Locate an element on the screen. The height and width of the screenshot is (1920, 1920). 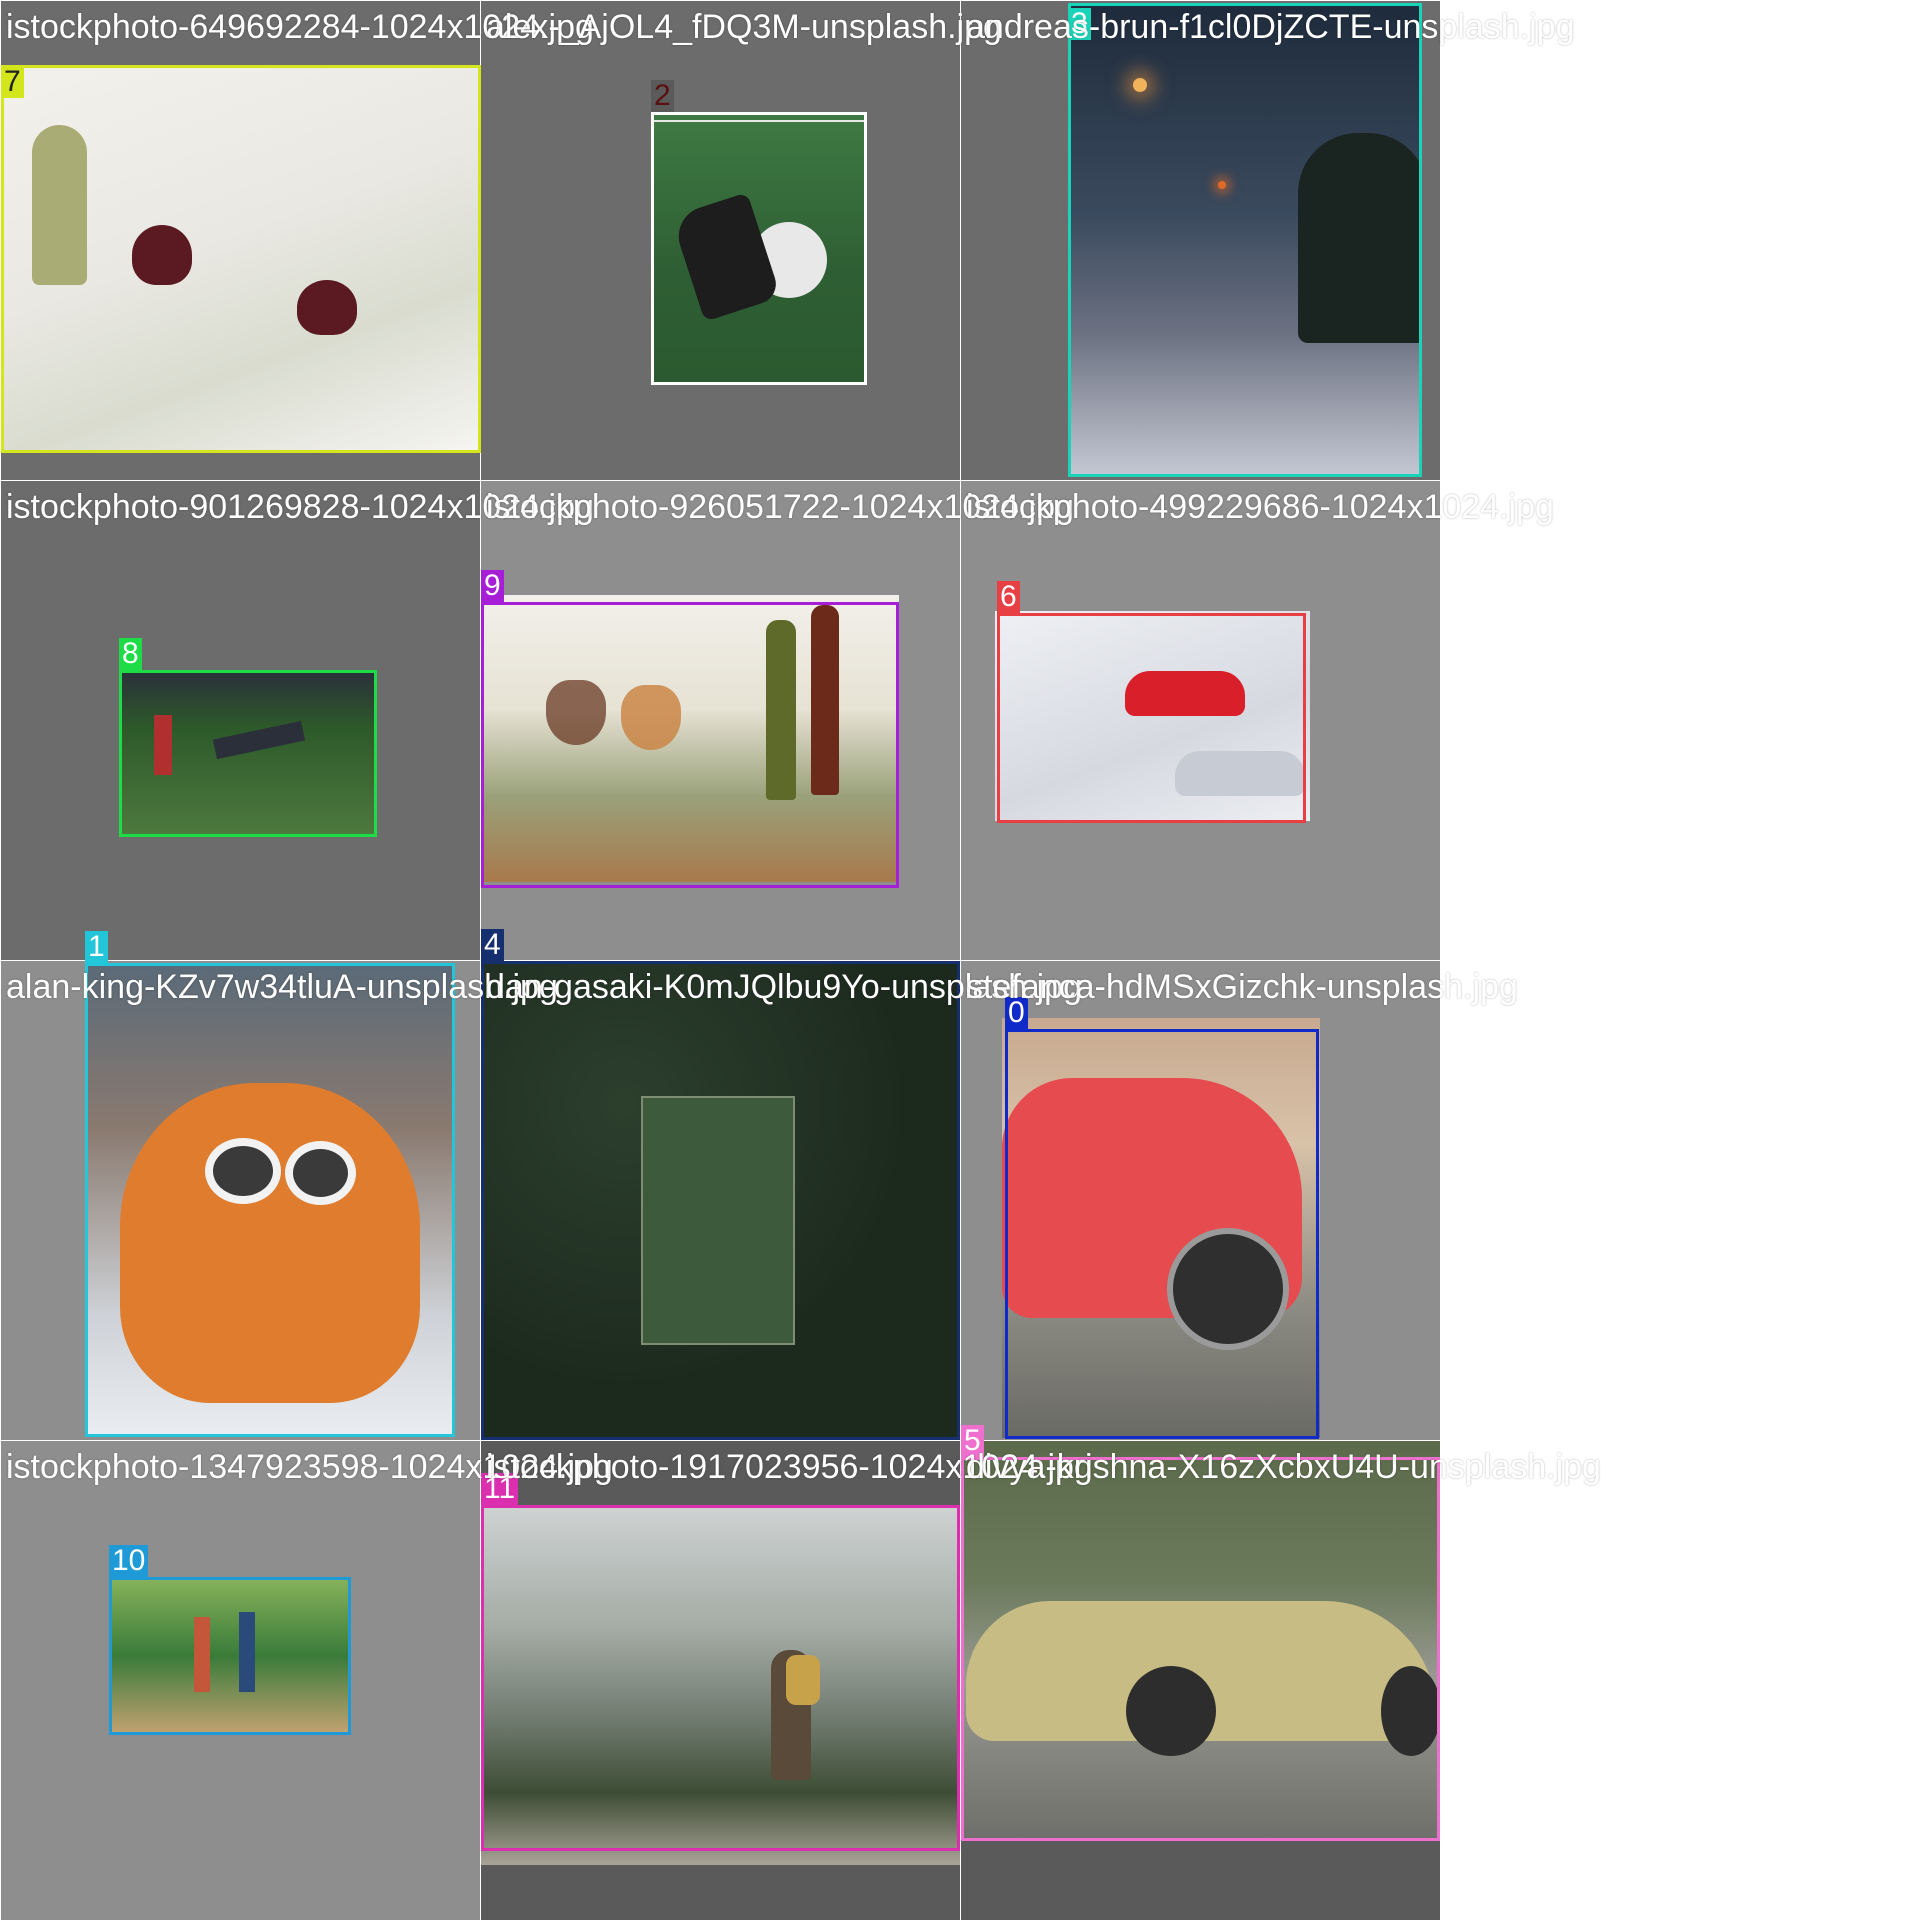
dog-shape is located at coordinates (270, 1243).